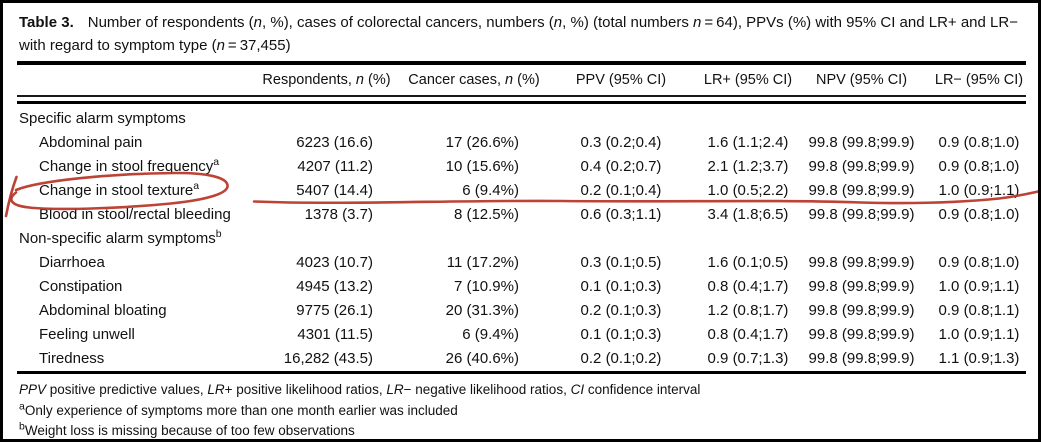 The width and height of the screenshot is (1041, 442). Describe the element at coordinates (91, 142) in the screenshot. I see `symptom-label: Abdominal pain` at that location.